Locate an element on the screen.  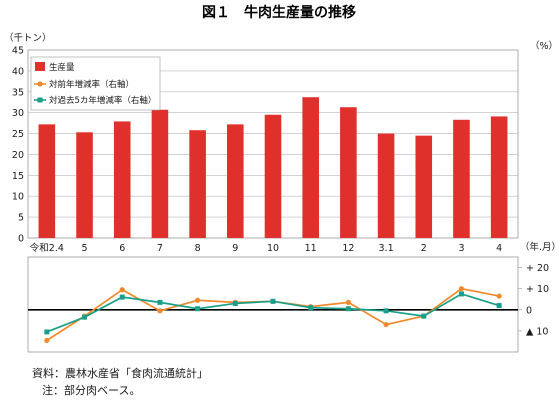
y-tick-label: 5 is located at coordinates (21, 218).